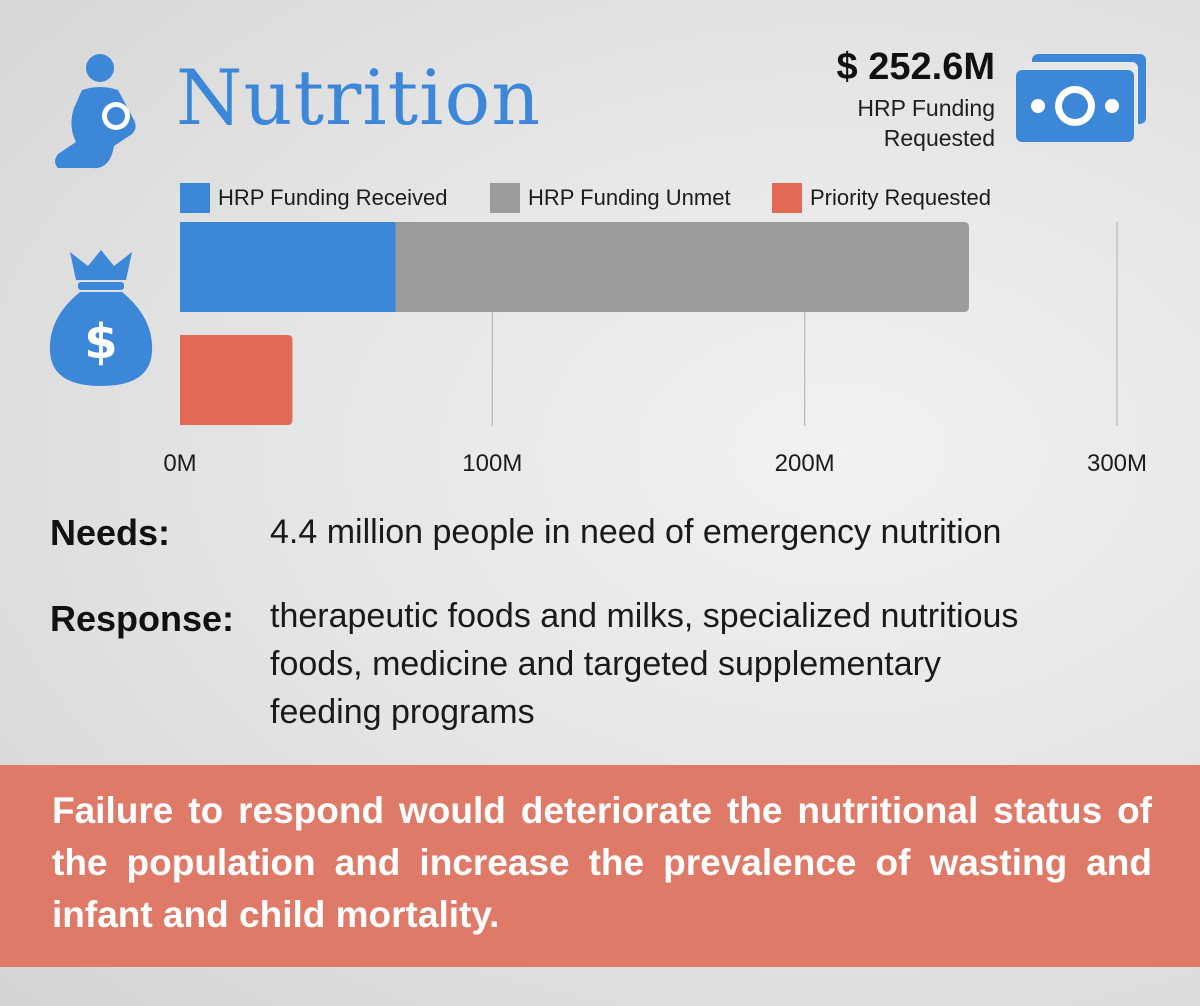 The width and height of the screenshot is (1200, 1006). I want to click on response-label: Response:, so click(142, 618).